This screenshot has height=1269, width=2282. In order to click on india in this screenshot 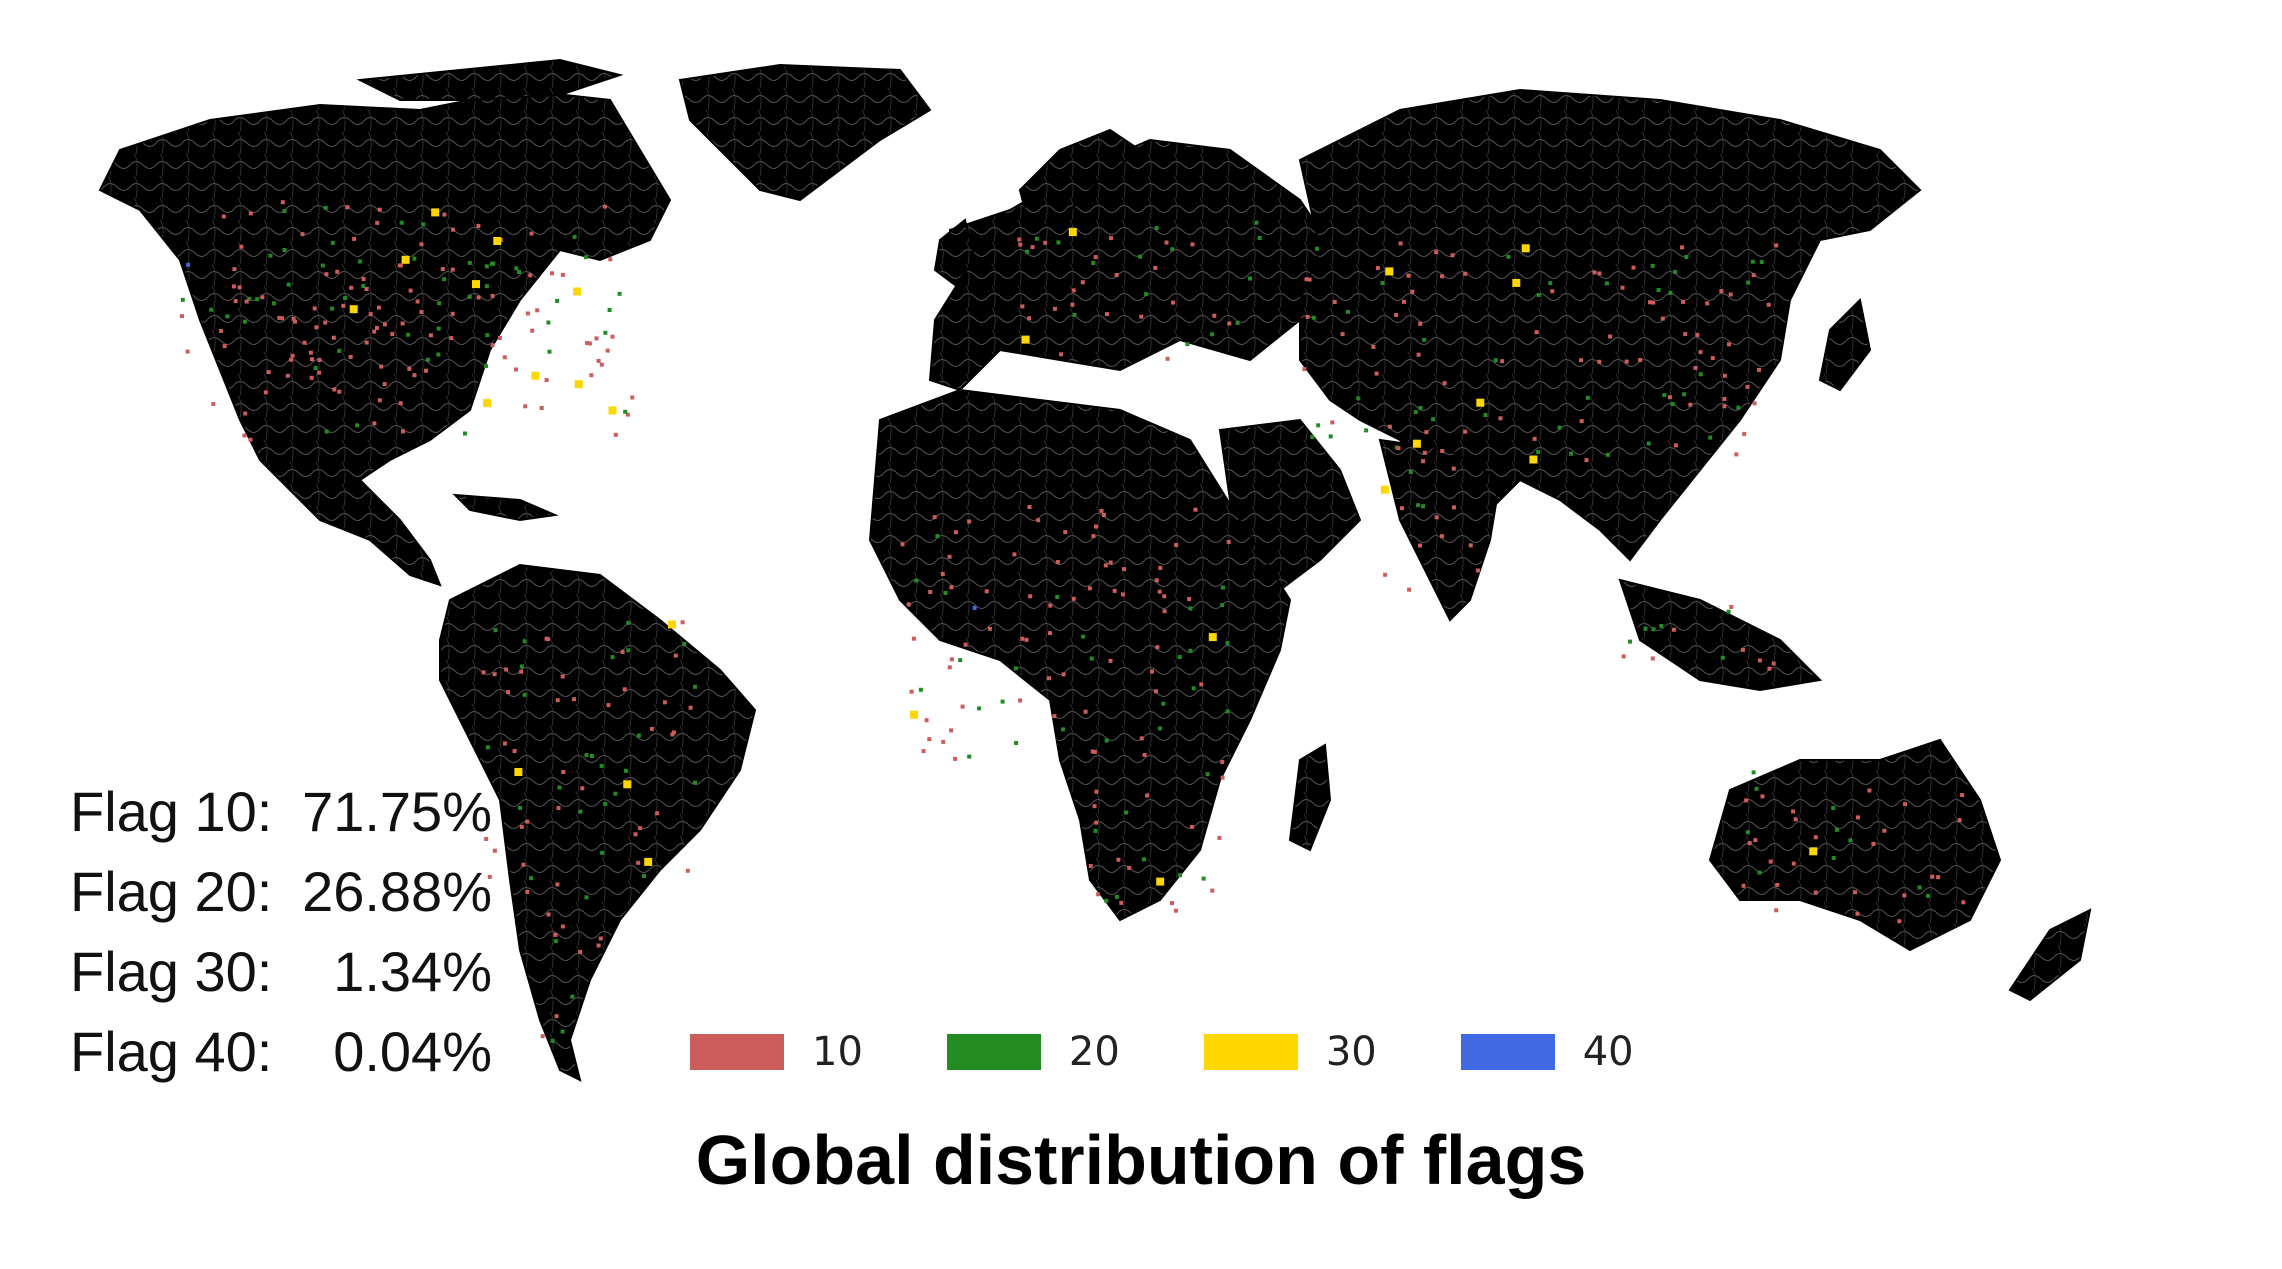, I will do `click(1440, 530)`.